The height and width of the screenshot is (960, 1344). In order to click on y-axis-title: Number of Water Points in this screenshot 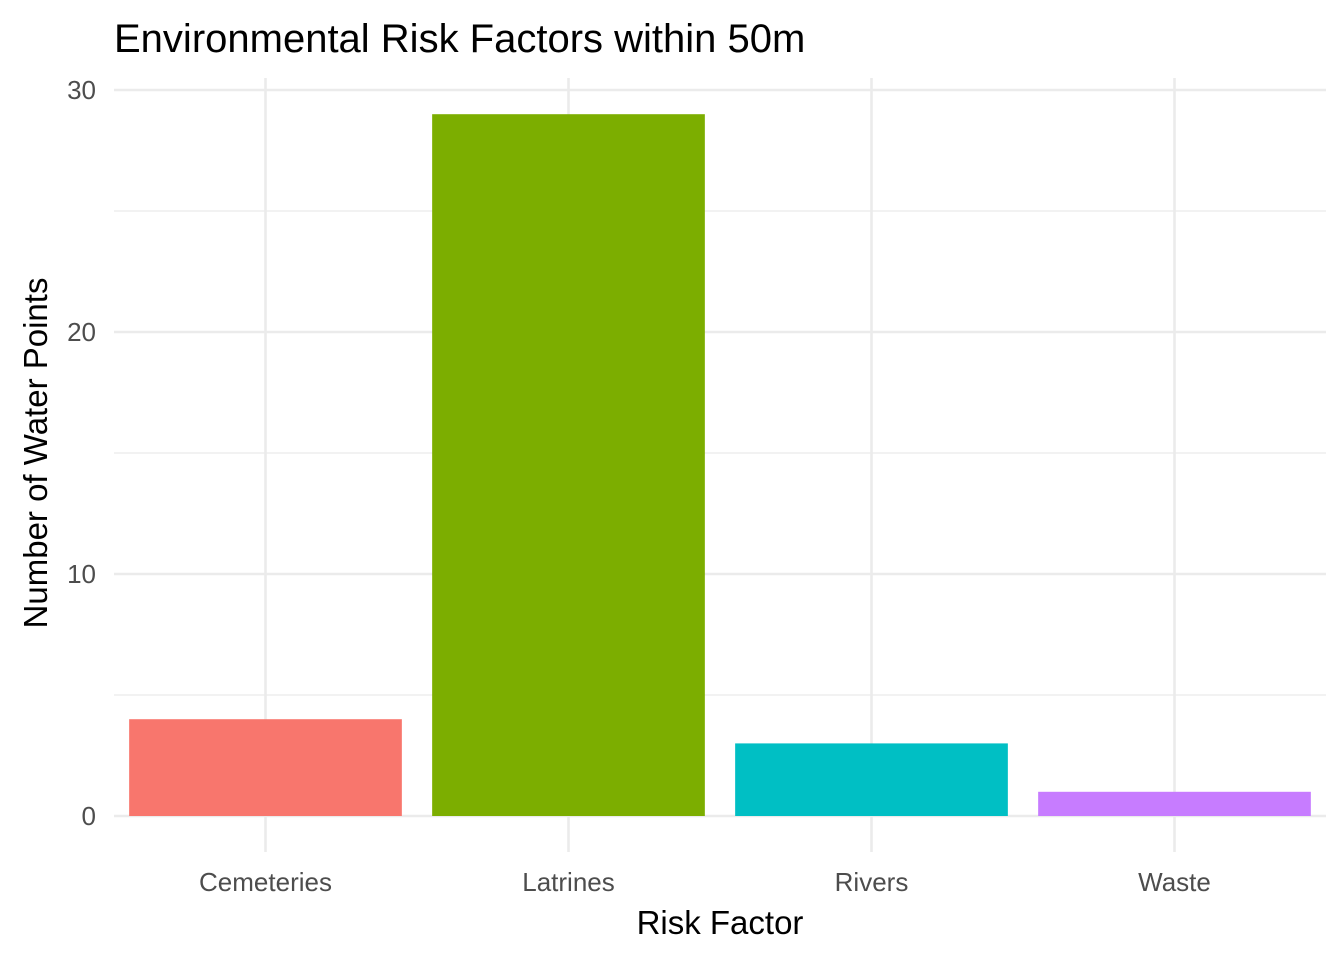, I will do `click(35, 453)`.